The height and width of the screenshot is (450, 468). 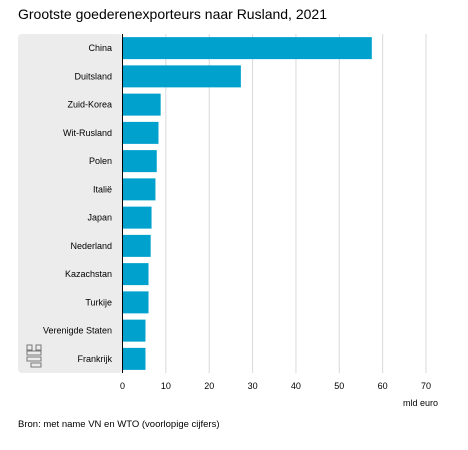 What do you see at coordinates (89, 105) in the screenshot?
I see `category-label: Zuid-Korea` at bounding box center [89, 105].